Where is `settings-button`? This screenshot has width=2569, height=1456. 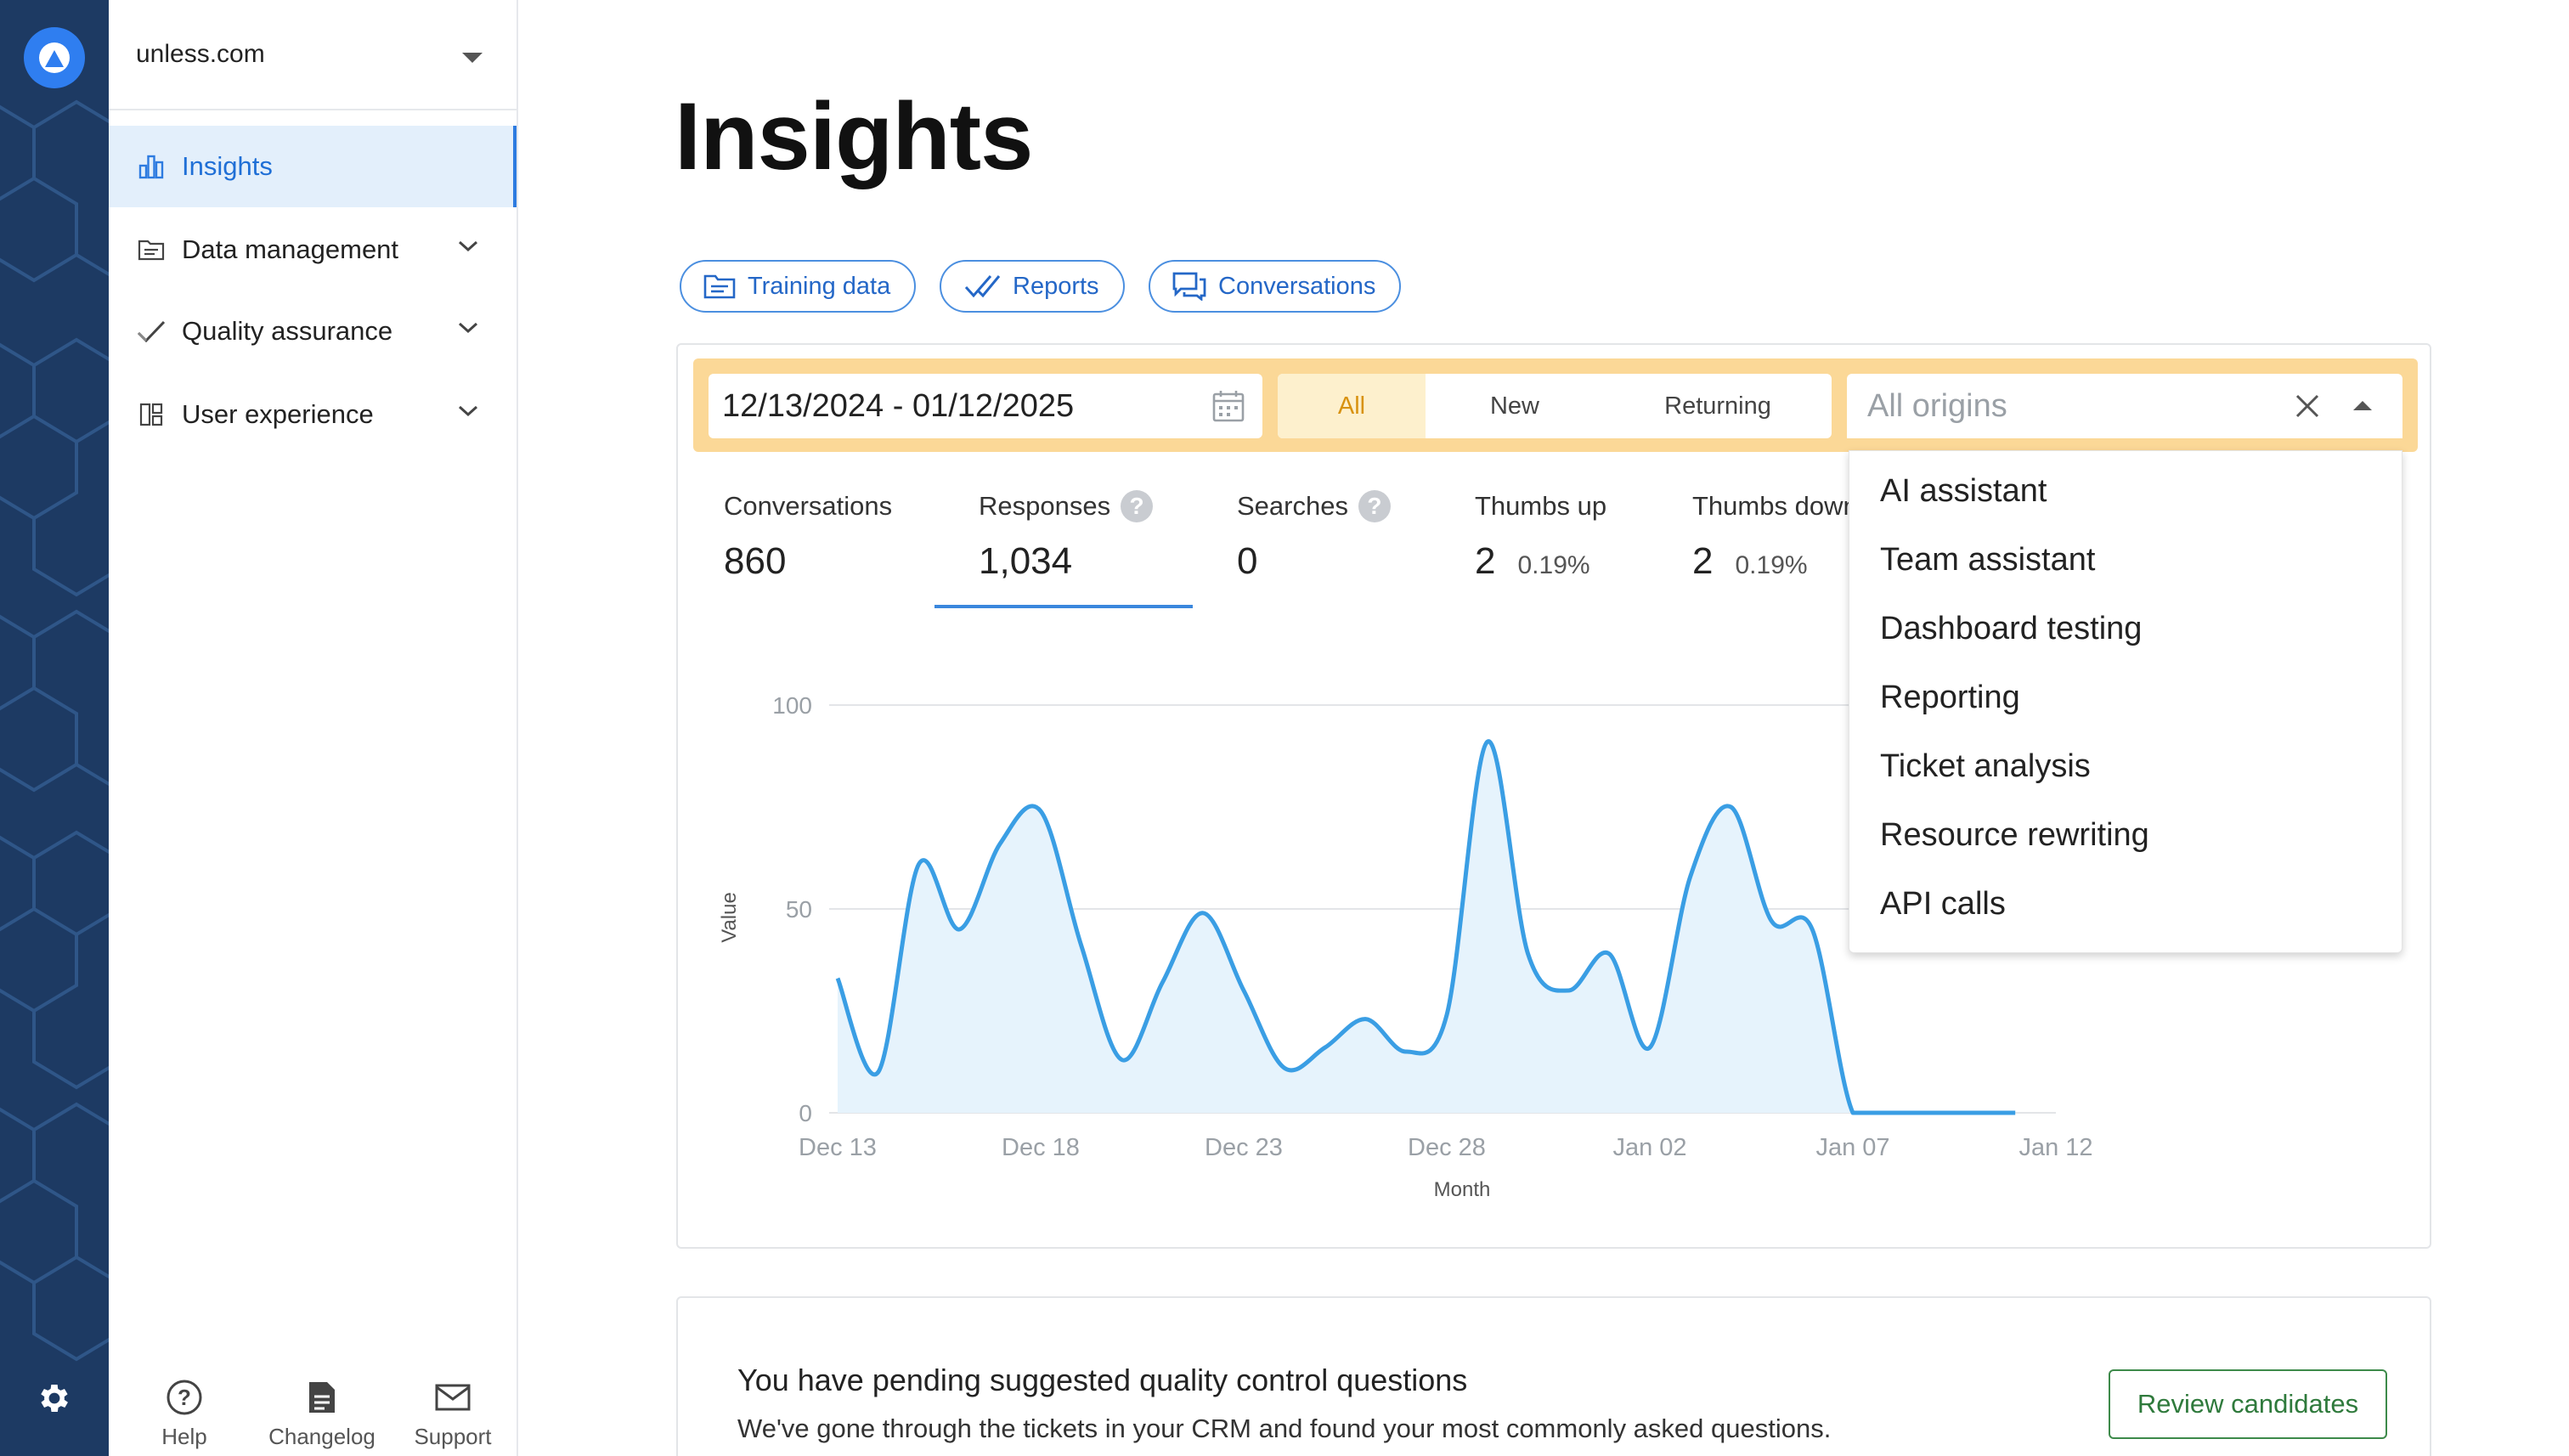
settings-button is located at coordinates (55, 1398).